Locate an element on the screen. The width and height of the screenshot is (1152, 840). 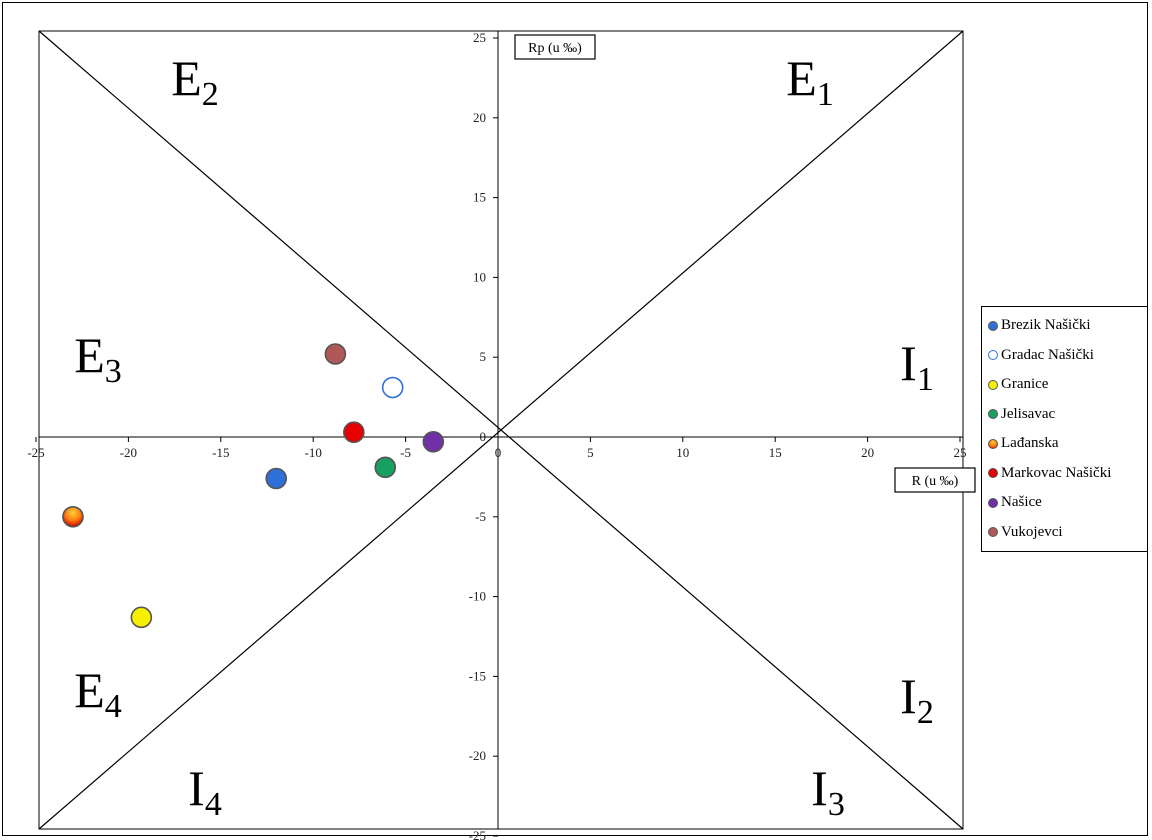
legend-label: Vukojevci is located at coordinates (1032, 531).